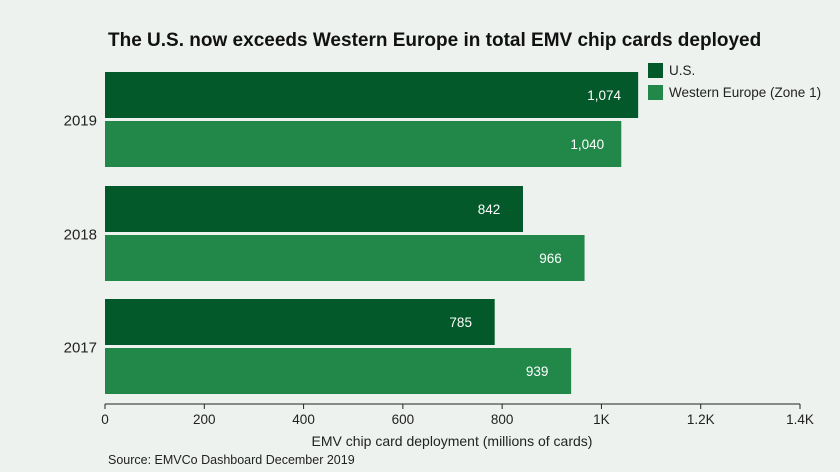  Describe the element at coordinates (460, 322) in the screenshot. I see `value-label-us-2017: 785` at that location.